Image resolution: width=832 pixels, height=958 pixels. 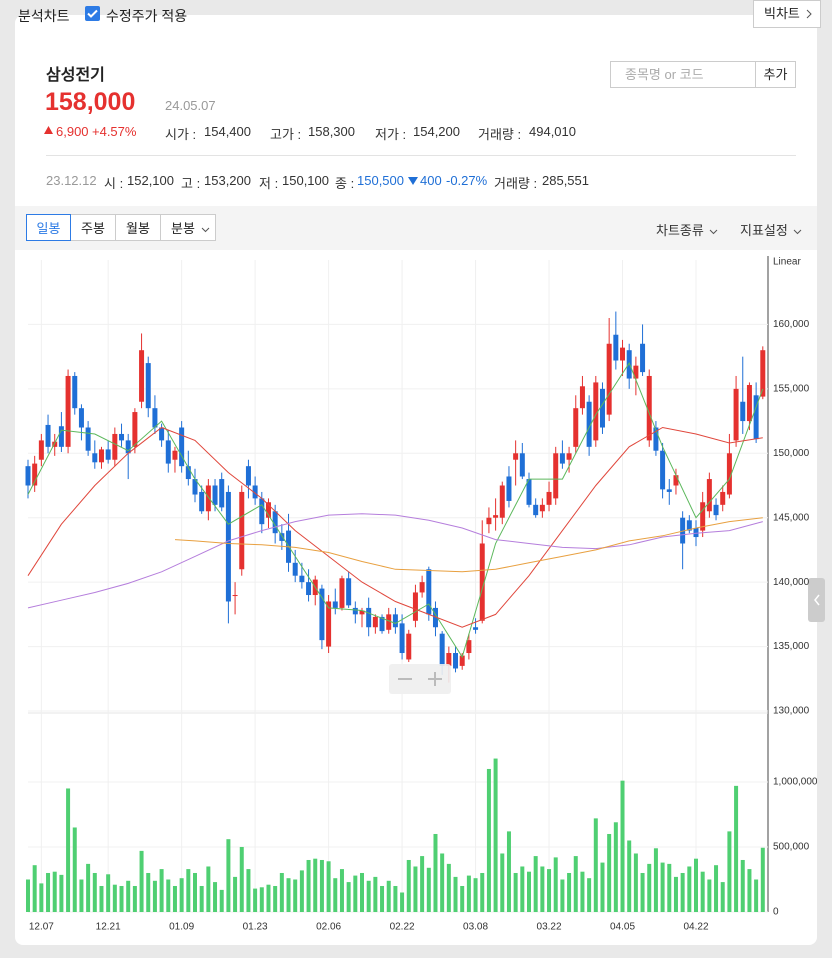 I want to click on indicator-menu: 지표설정, so click(x=771, y=229).